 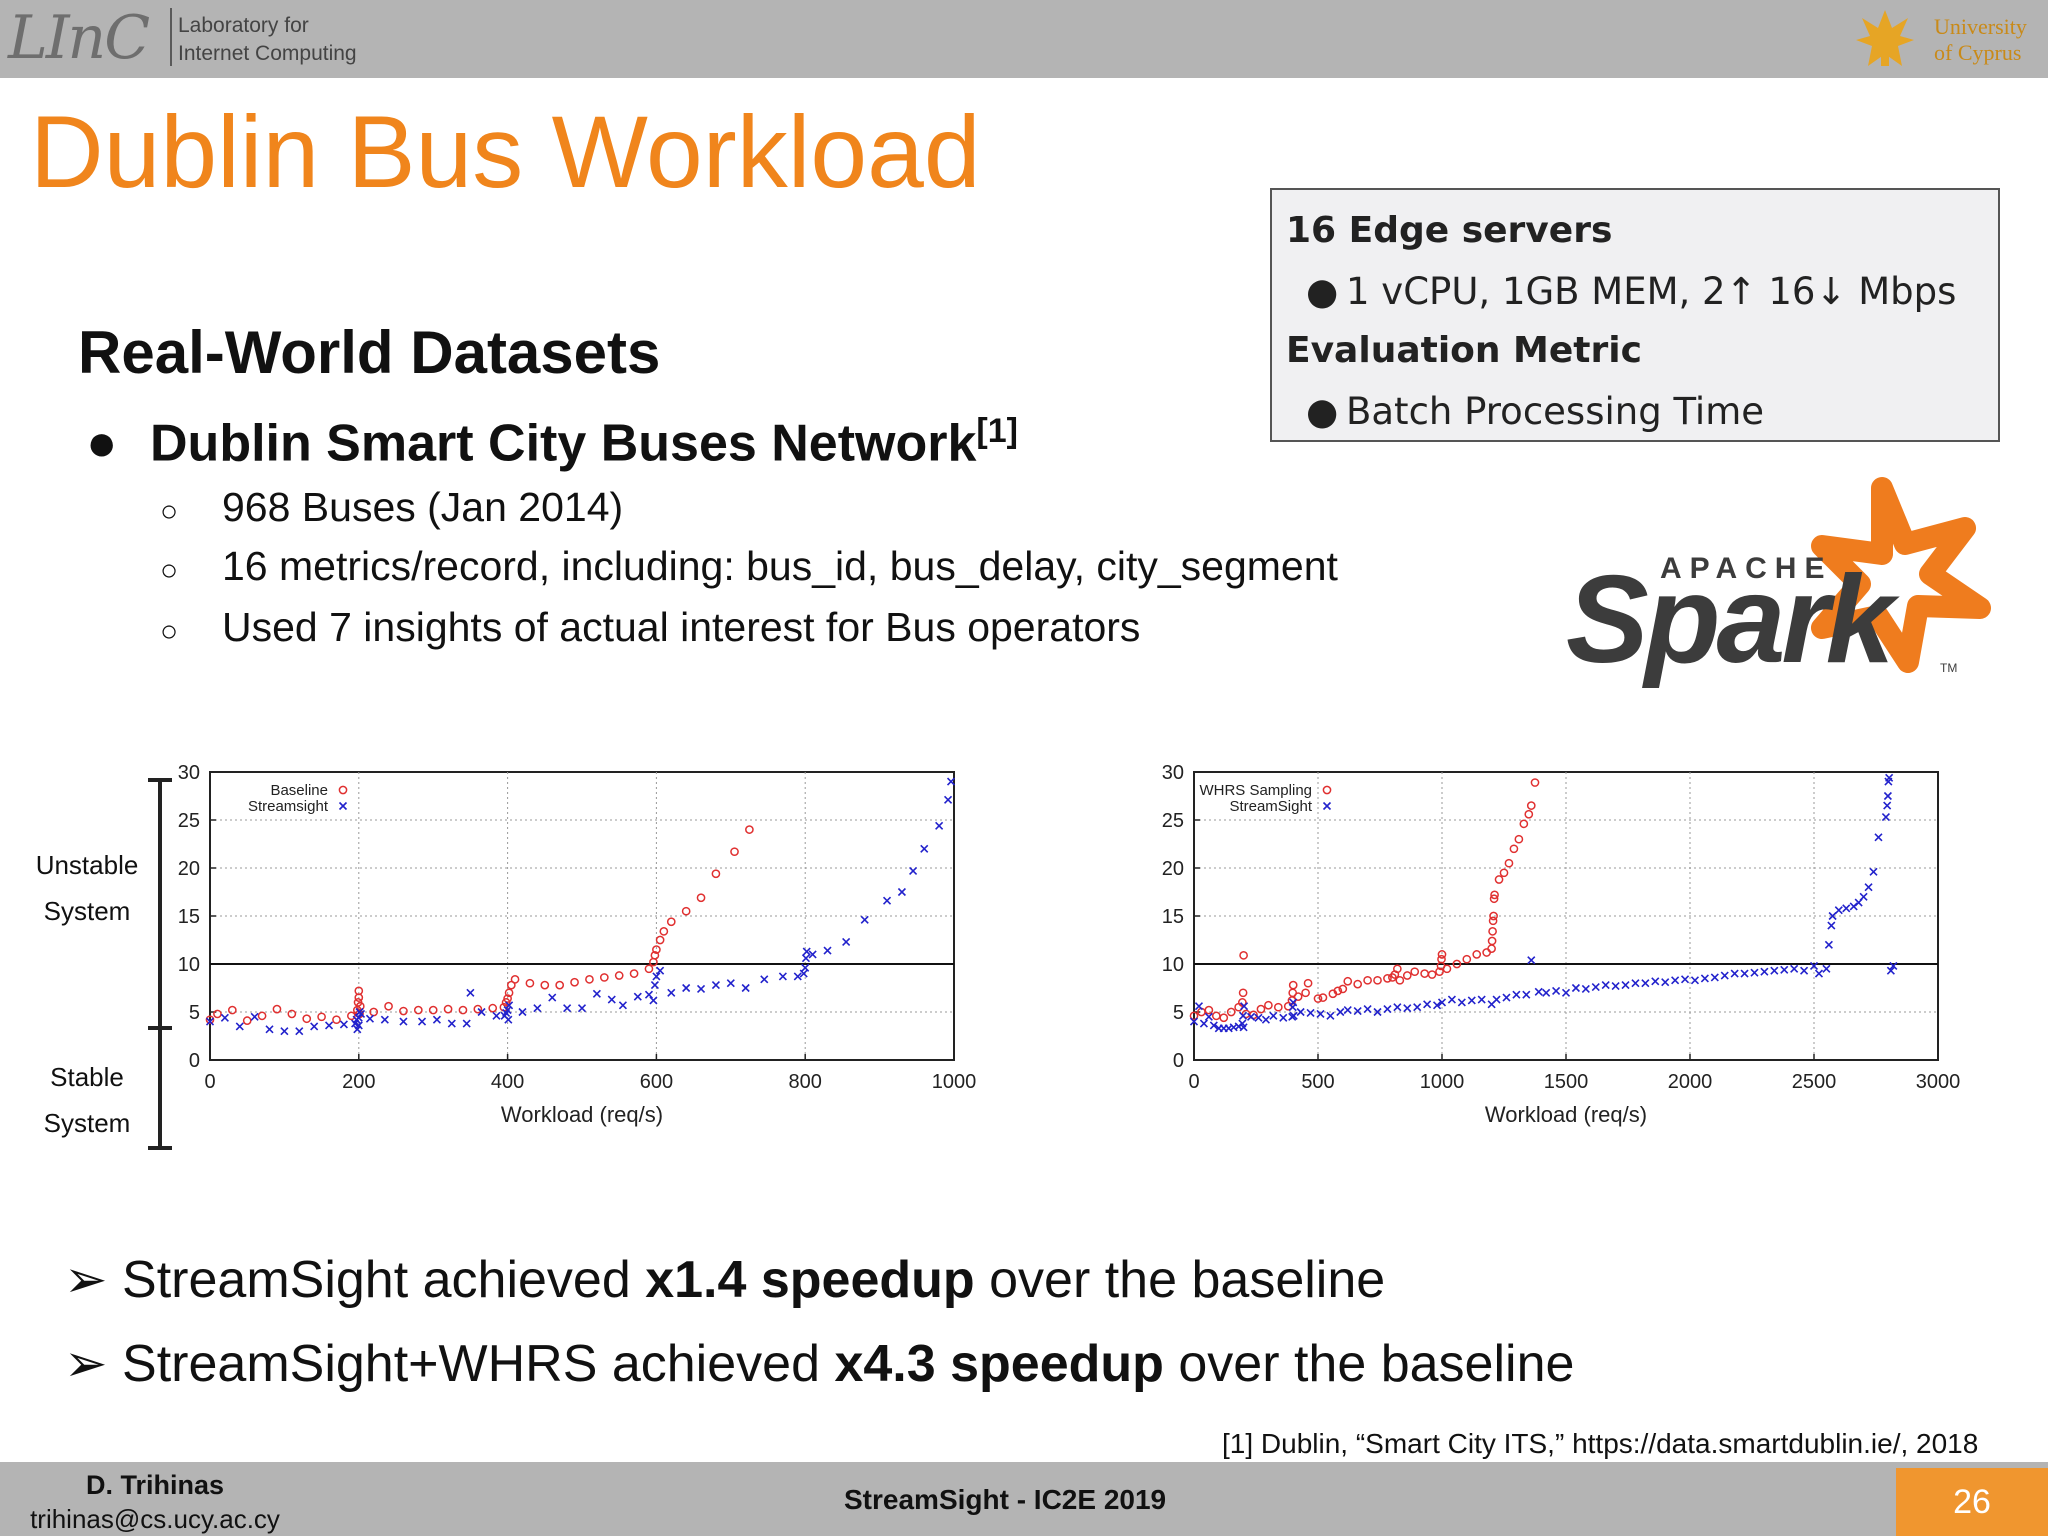 What do you see at coordinates (1005, 1499) in the screenshot?
I see `conference-name: StreamSight - IC2E 2019` at bounding box center [1005, 1499].